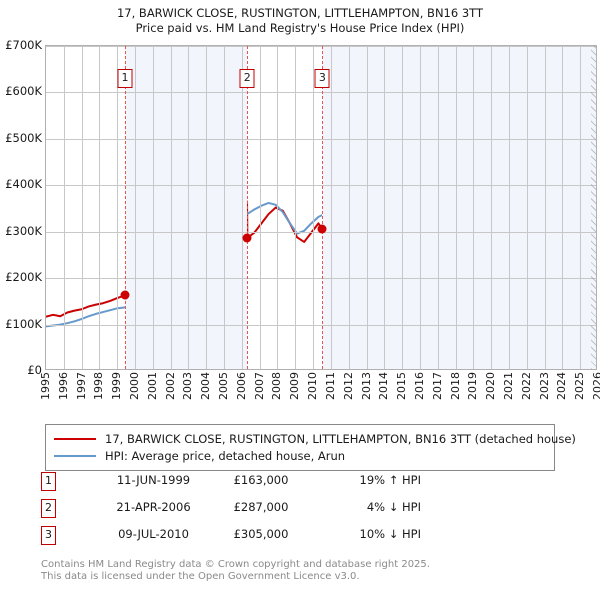 This screenshot has width=600, height=590. I want to click on x-tick-label: 2005, so click(224, 386).